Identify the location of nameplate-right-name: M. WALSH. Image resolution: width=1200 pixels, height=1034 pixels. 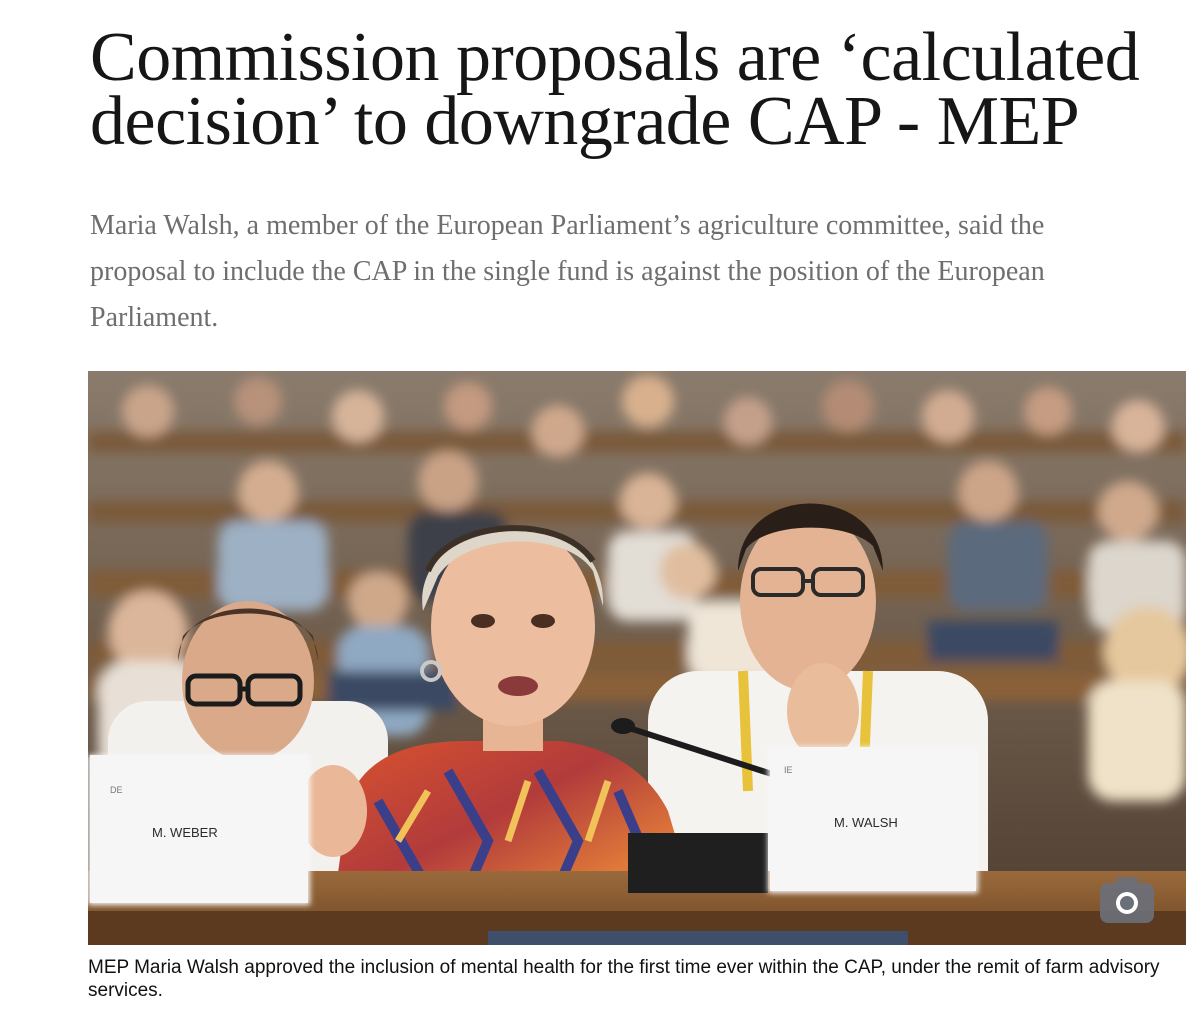
(866, 822).